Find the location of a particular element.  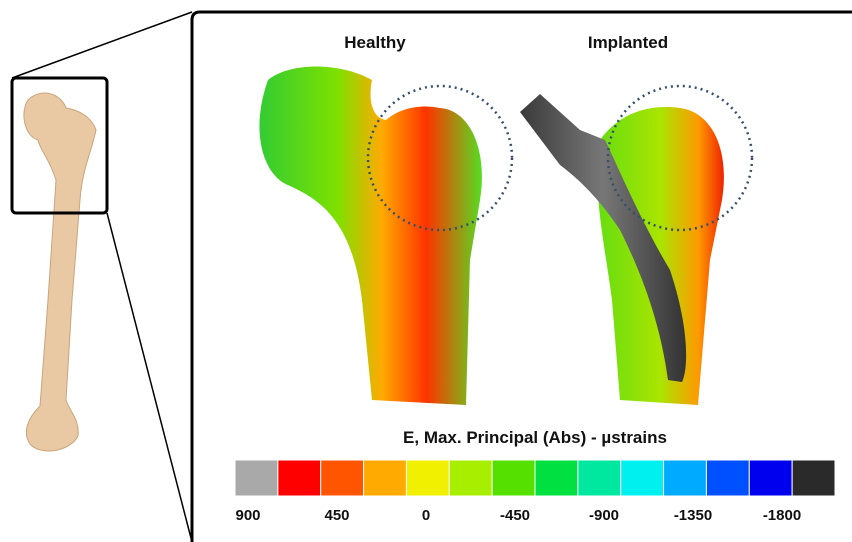

colorbar: 900 450 0 -450 -900 -1350 -1800 is located at coordinates (535, 491).